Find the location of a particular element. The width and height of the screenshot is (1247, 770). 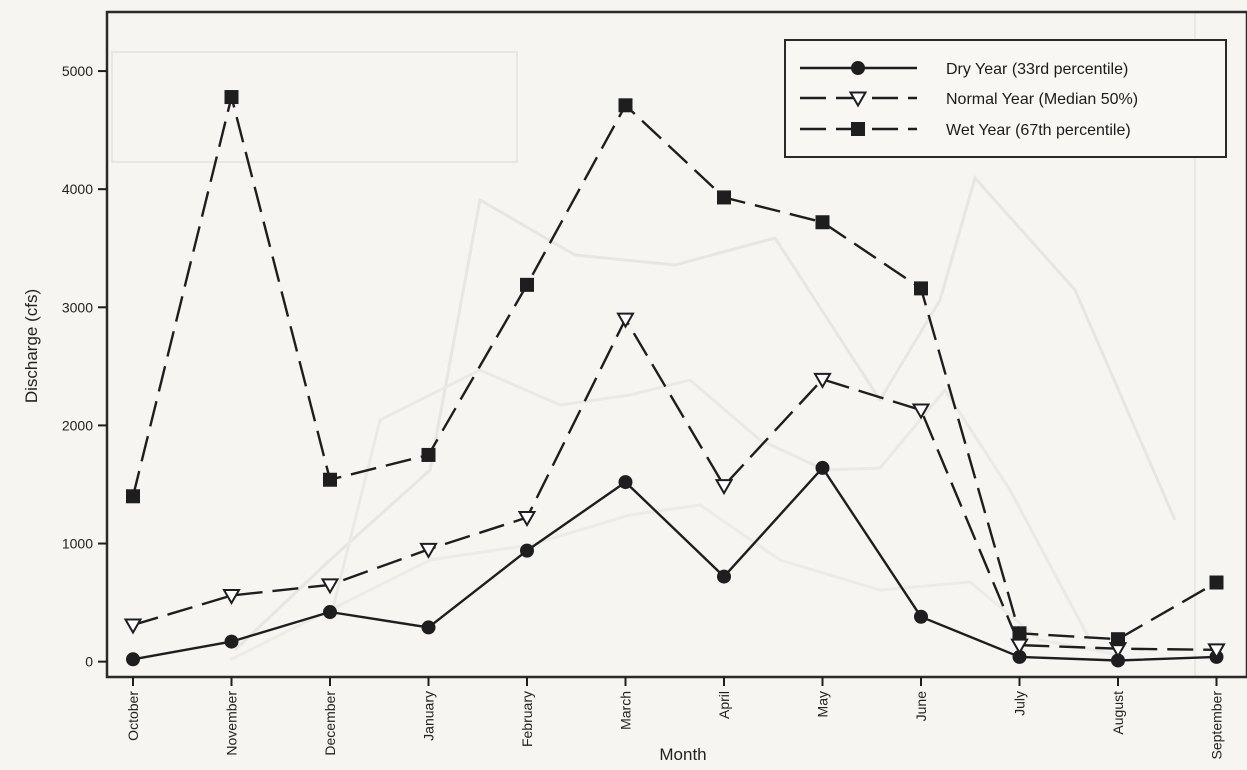

y-tick-label: 3000 is located at coordinates (77, 307).